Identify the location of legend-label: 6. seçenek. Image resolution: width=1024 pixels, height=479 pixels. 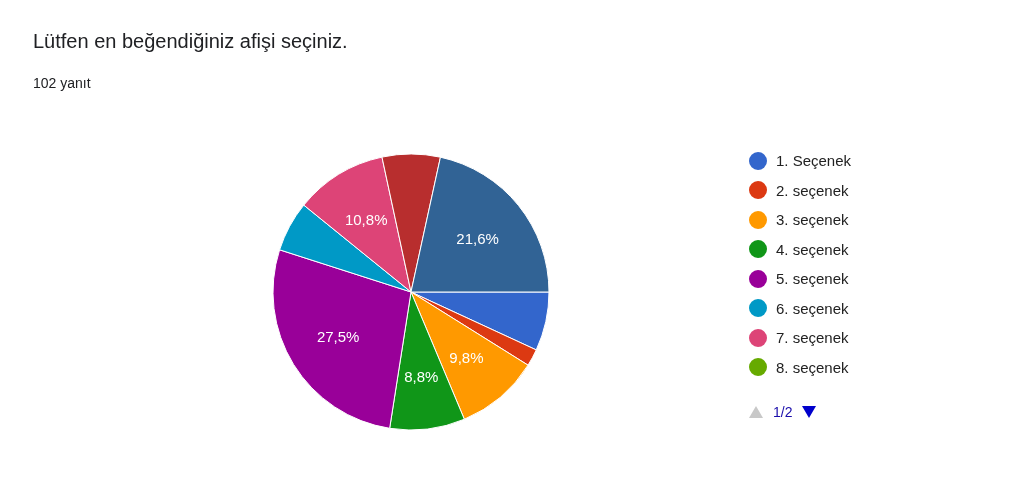
(812, 308).